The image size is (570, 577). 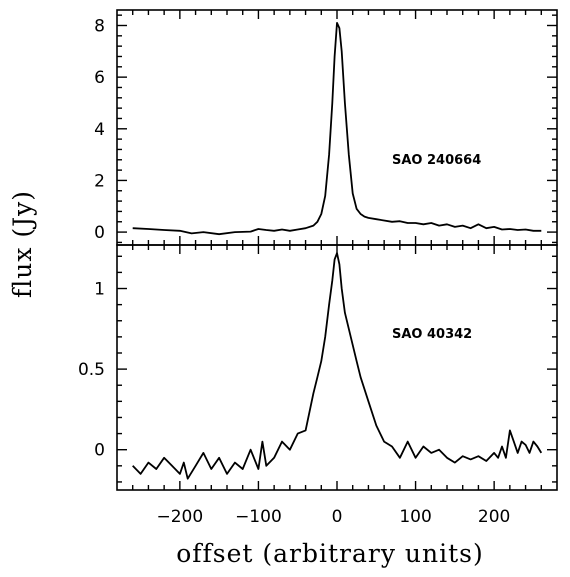 What do you see at coordinates (494, 517) in the screenshot?
I see `x-tick-label: 200` at bounding box center [494, 517].